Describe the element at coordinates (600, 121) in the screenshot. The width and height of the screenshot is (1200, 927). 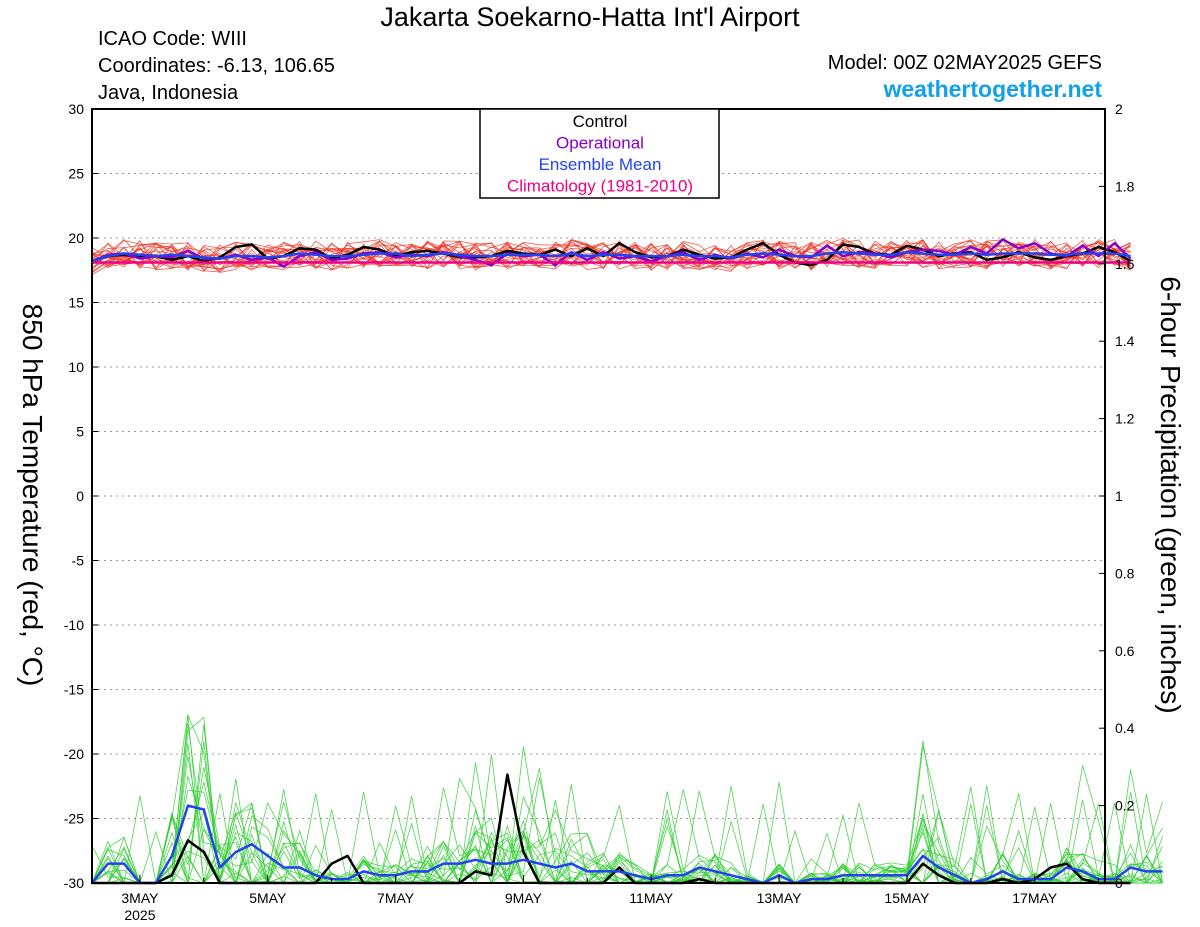
I see `legend-entry-control: Control` at that location.